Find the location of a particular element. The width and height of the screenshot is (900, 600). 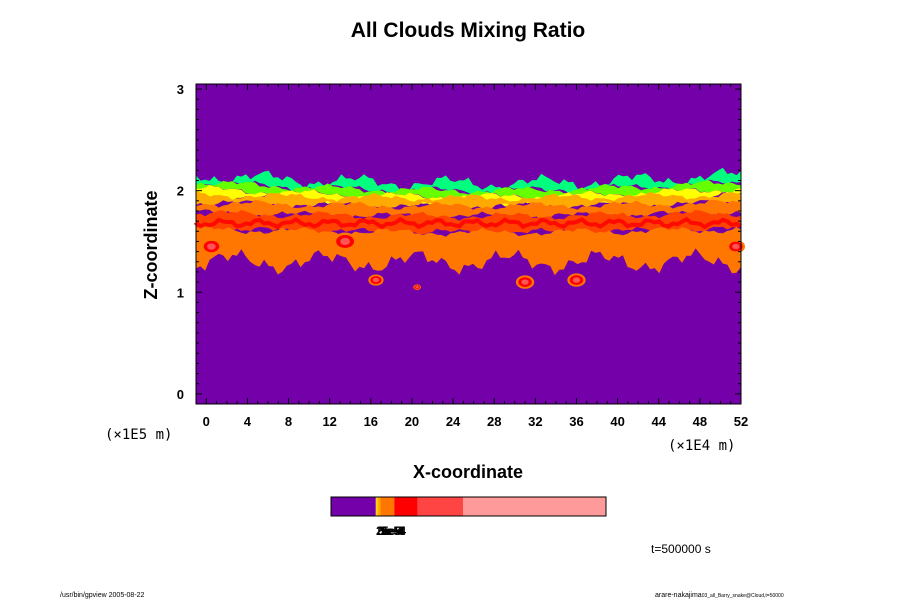

y-tick-labels: 0 1 2 3 is located at coordinates (180, 242).